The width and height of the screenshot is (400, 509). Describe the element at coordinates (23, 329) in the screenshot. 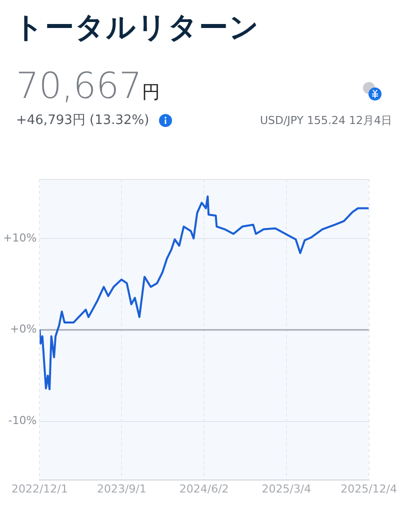

I see `y-tick-label: +0%` at that location.